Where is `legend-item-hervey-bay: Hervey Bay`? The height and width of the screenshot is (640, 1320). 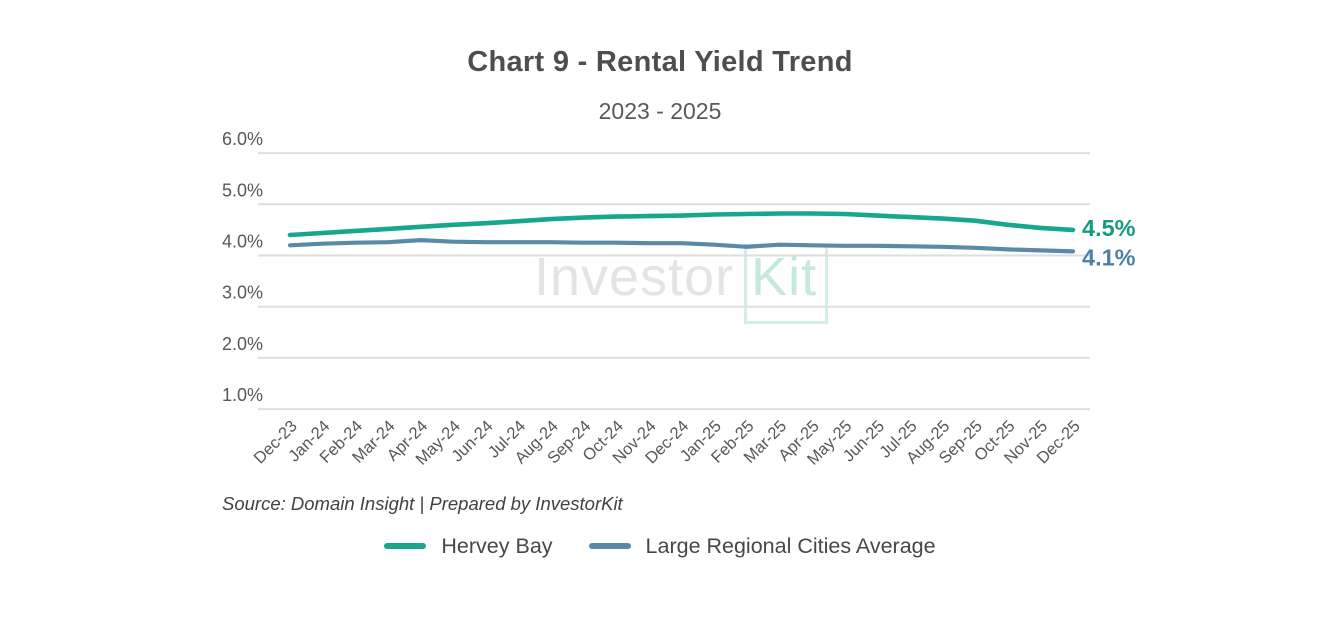
legend-item-hervey-bay: Hervey Bay is located at coordinates (468, 546).